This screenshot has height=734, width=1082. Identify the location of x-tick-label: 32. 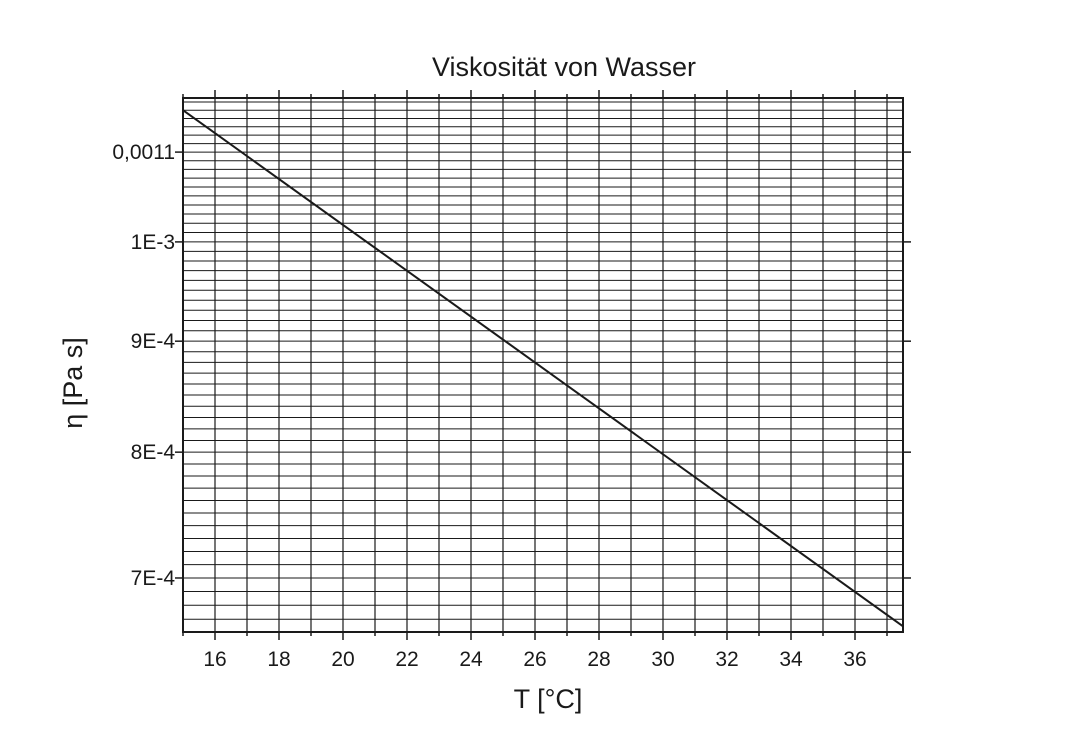
(726, 659).